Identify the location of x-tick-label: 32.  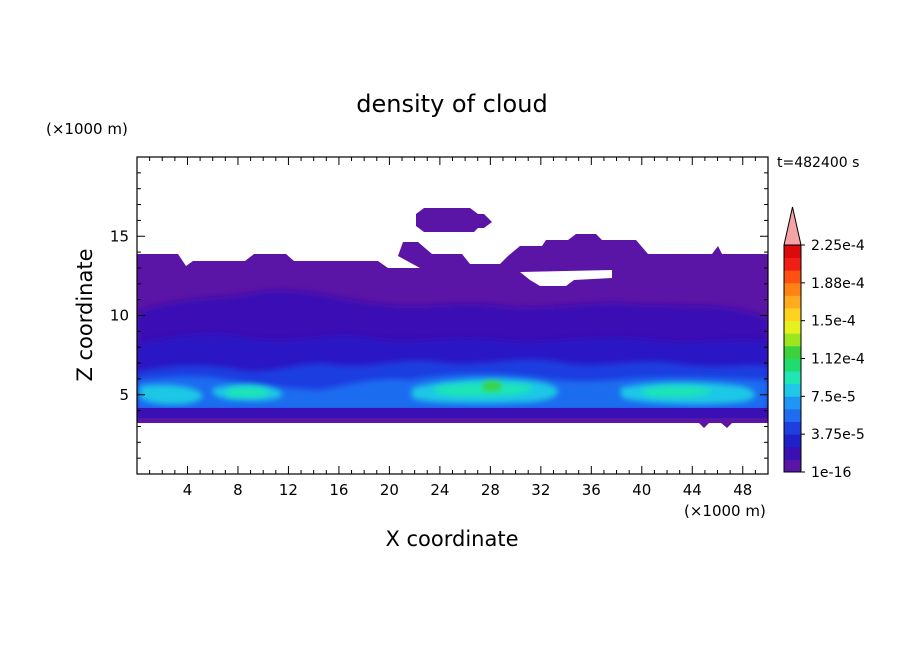
(540, 490).